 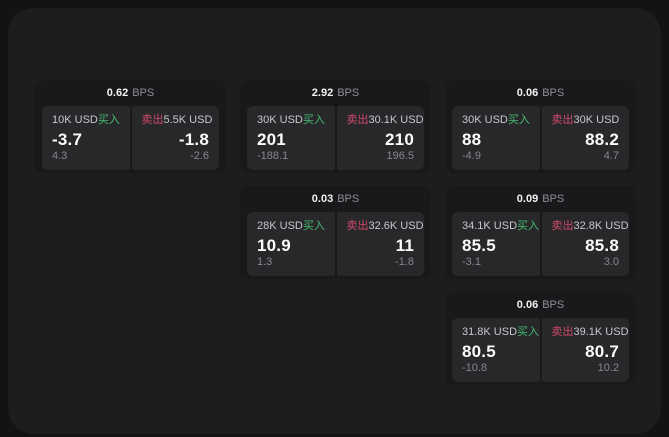 What do you see at coordinates (130, 93) in the screenshot?
I see `card-header: 0.62 BPS` at bounding box center [130, 93].